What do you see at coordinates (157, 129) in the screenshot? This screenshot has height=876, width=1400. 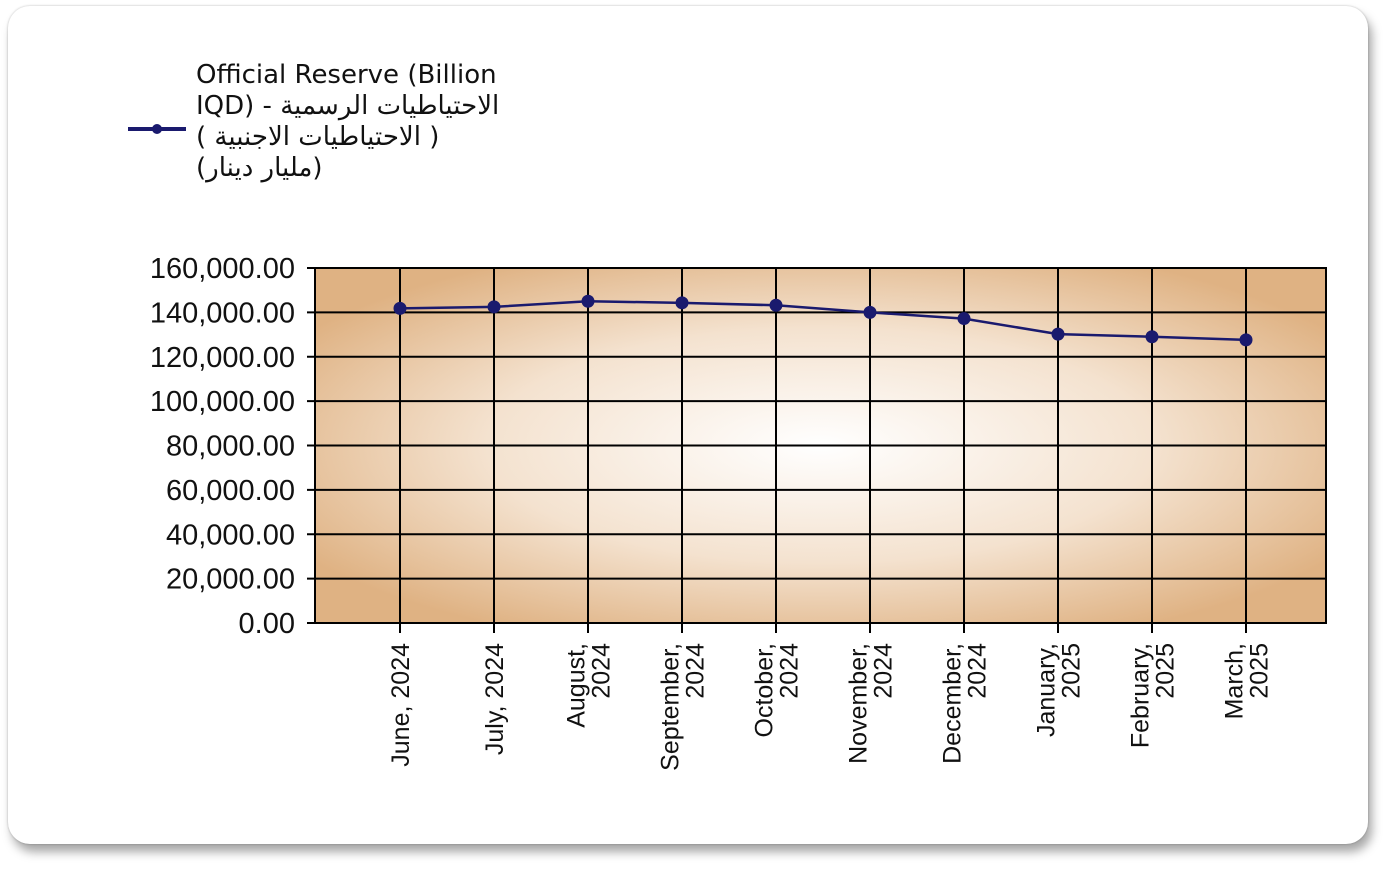 I see `legend-swatch` at bounding box center [157, 129].